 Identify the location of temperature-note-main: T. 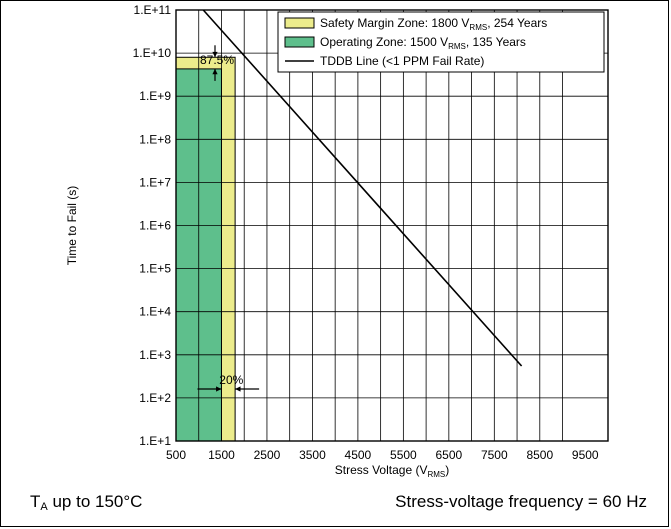
(35, 501).